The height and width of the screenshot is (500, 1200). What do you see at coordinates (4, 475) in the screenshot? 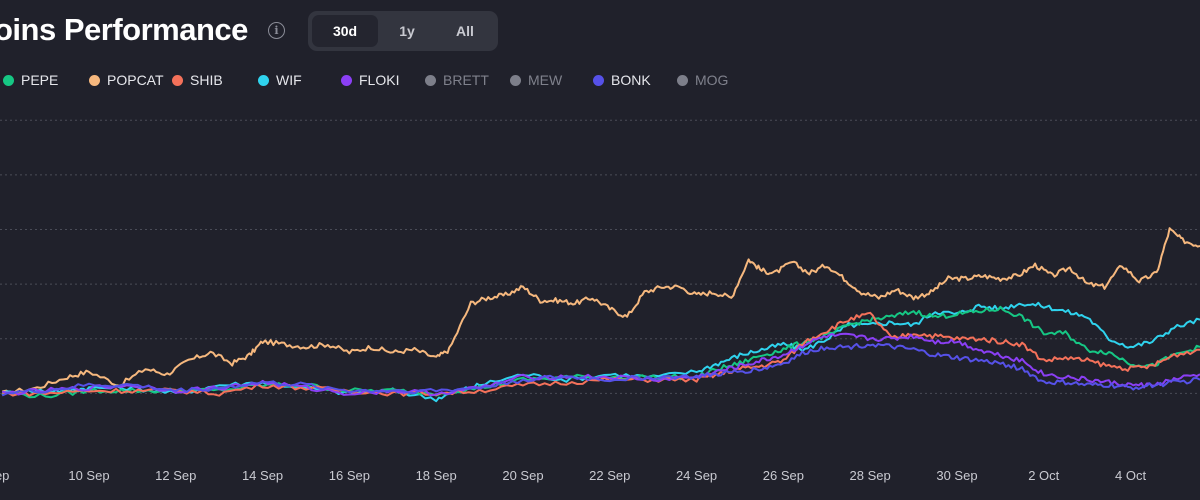
I see `x-tick-label: ep` at bounding box center [4, 475].